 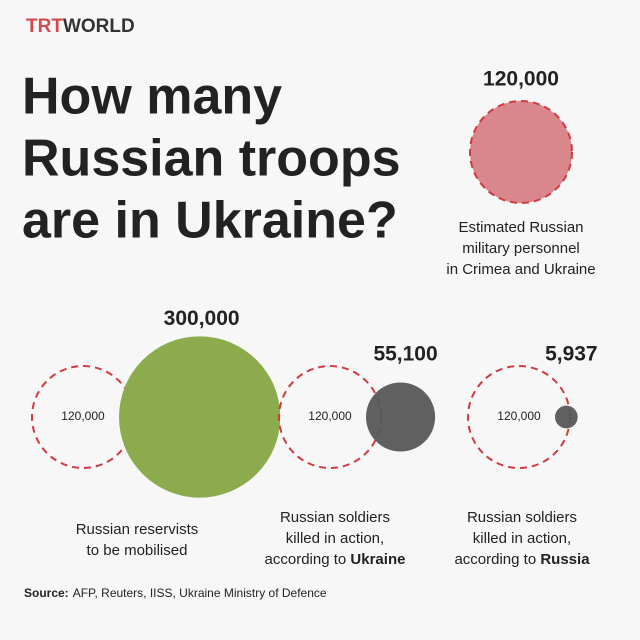 What do you see at coordinates (46, 593) in the screenshot?
I see `source-label: Source:` at bounding box center [46, 593].